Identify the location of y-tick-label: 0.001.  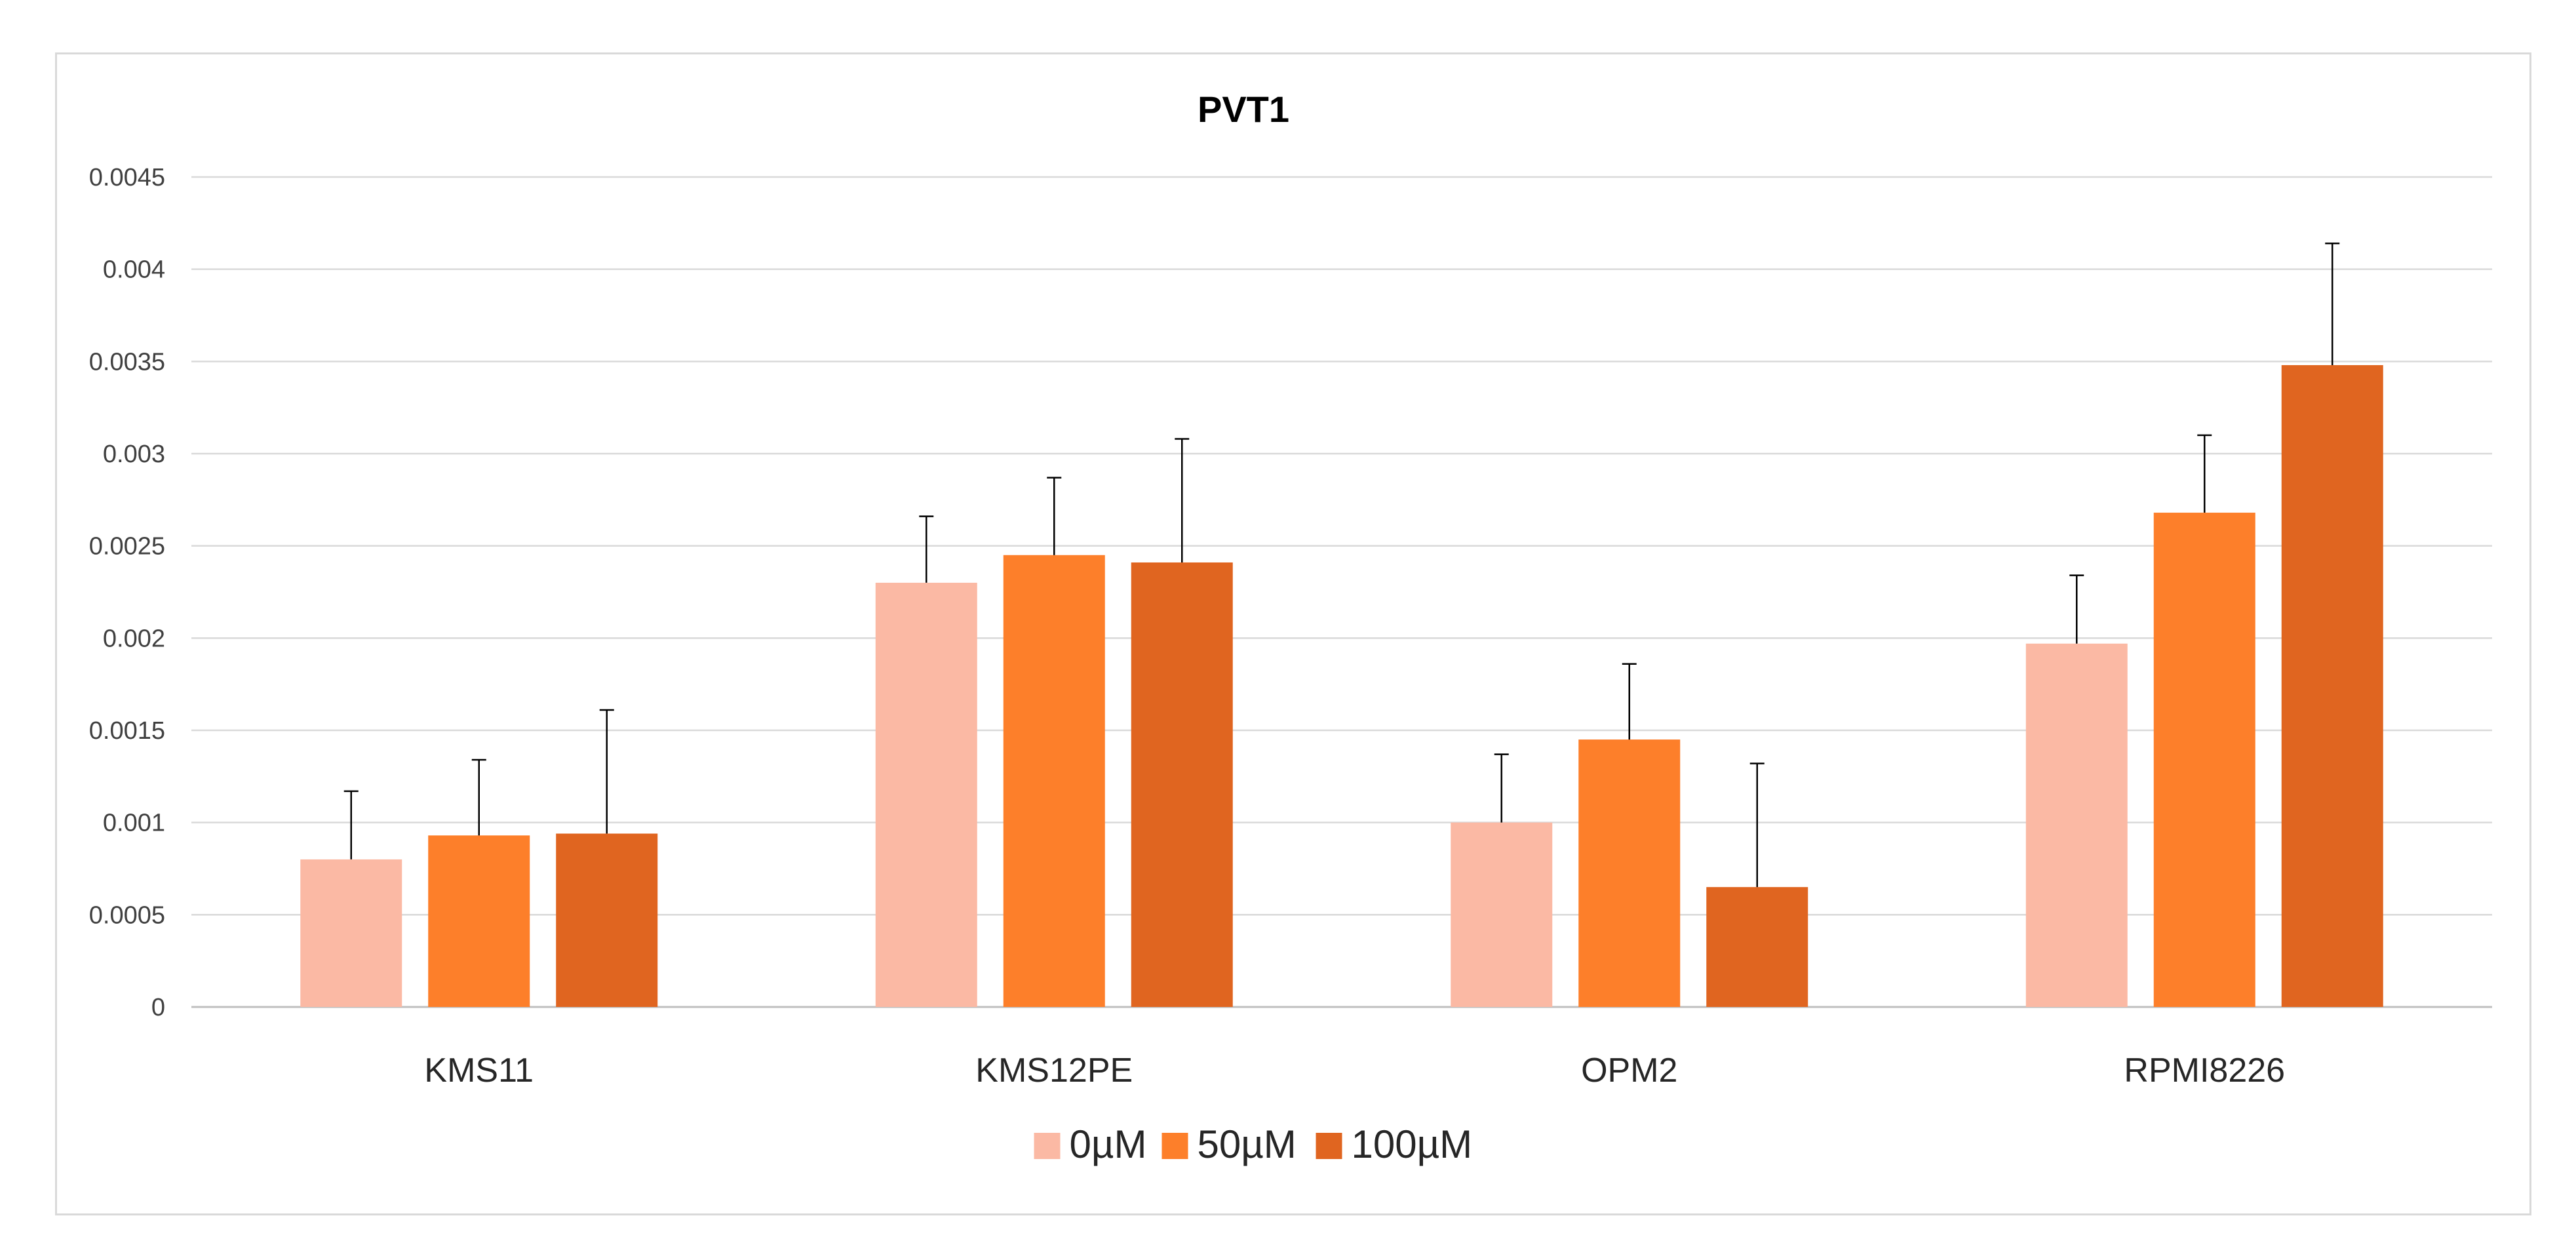
(134, 823).